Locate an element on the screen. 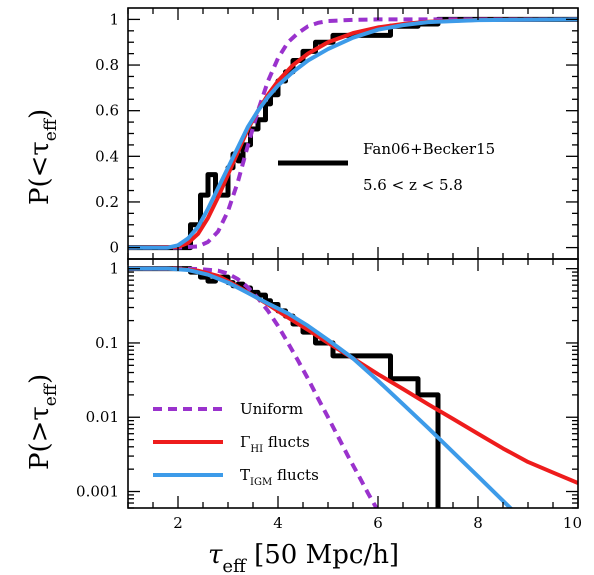 This screenshot has width=594, height=575. top-legend-label: Fan06+Becker15 is located at coordinates (429, 149).